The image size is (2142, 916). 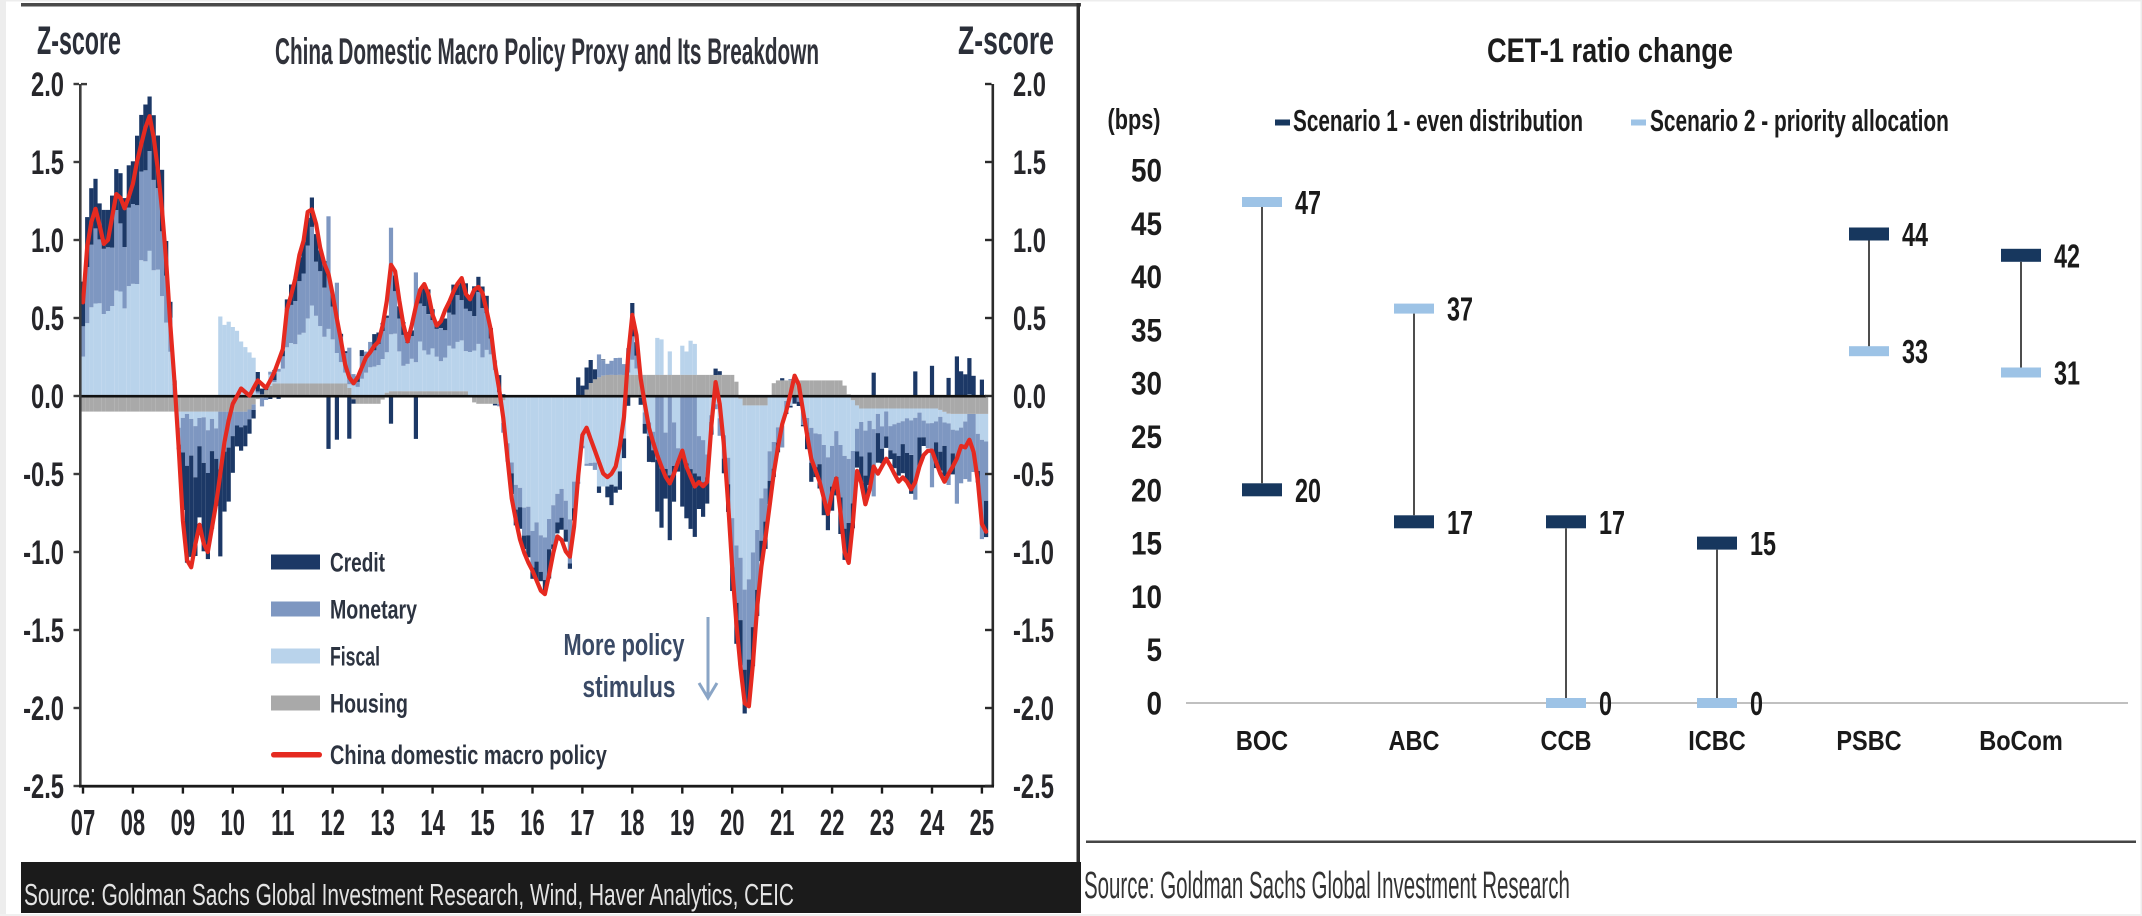 What do you see at coordinates (183, 824) in the screenshot?
I see `svg-text: 09` at bounding box center [183, 824].